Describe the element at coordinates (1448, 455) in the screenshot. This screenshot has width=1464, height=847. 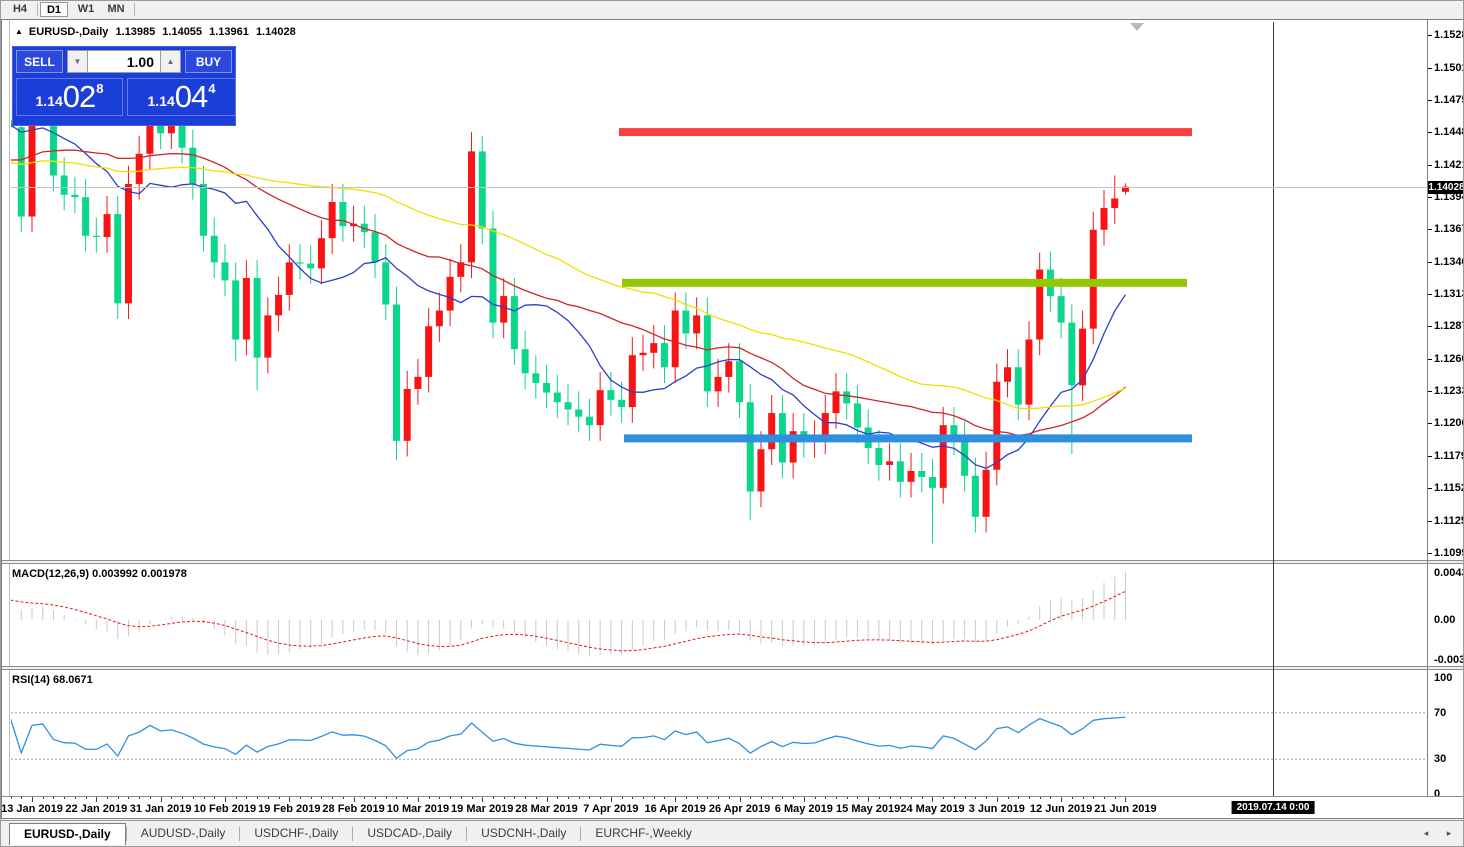
I see `price-axis-label: 1.11795` at that location.